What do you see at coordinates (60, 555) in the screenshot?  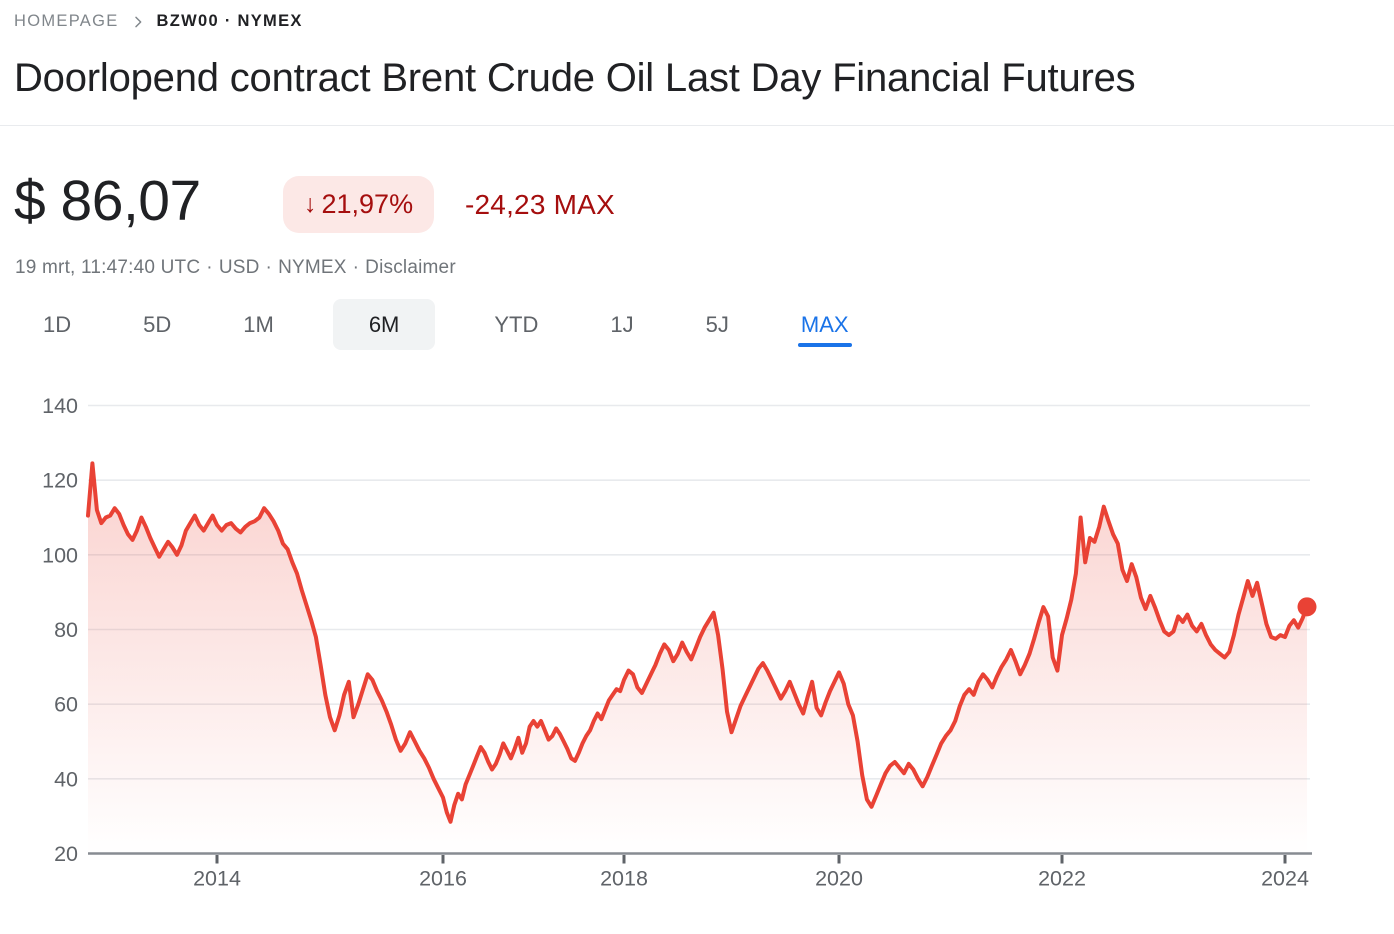 I see `y-axis-label: 100` at bounding box center [60, 555].